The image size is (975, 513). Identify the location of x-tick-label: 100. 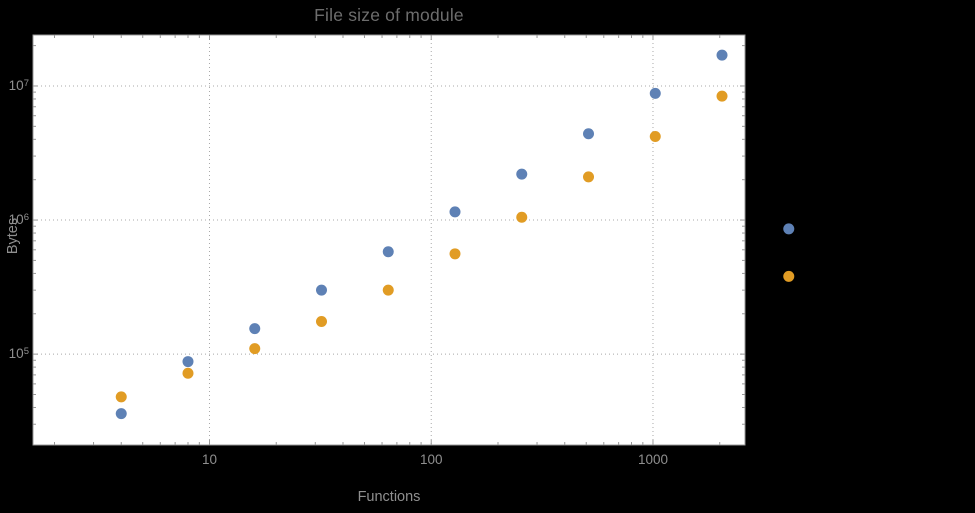
(431, 459).